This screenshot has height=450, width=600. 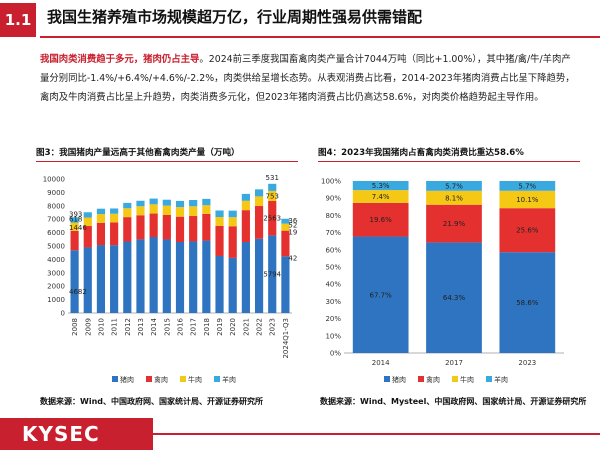 What do you see at coordinates (293, 226) in the screenshot?
I see `data-label: 522` at bounding box center [293, 226].